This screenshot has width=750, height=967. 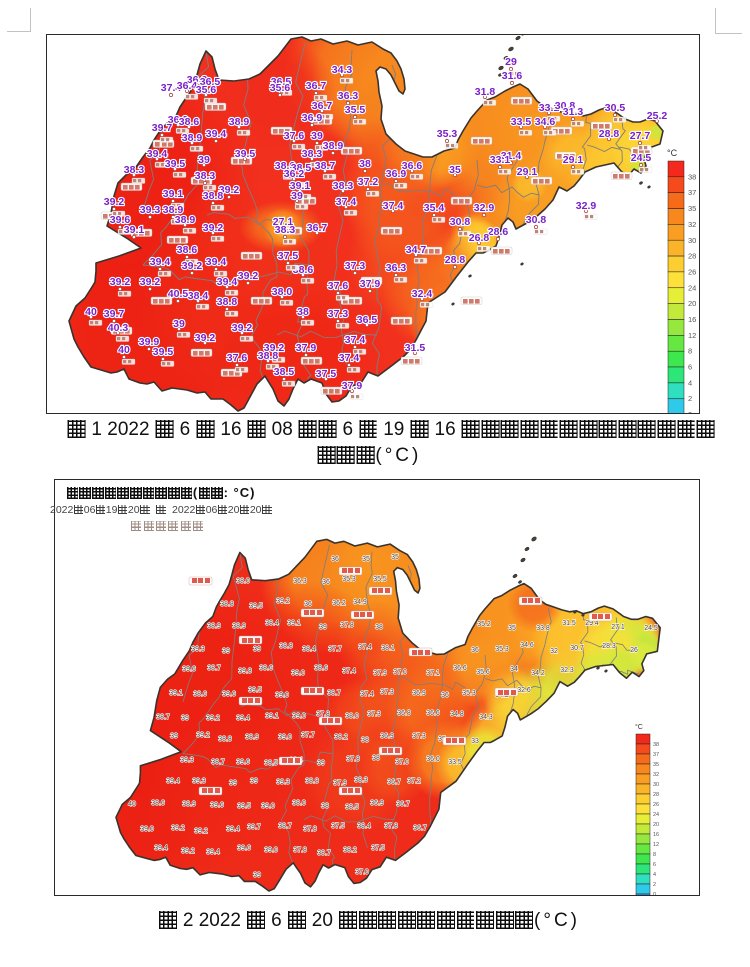 I want to click on svg-text: 34.6, so click(x=527, y=645).